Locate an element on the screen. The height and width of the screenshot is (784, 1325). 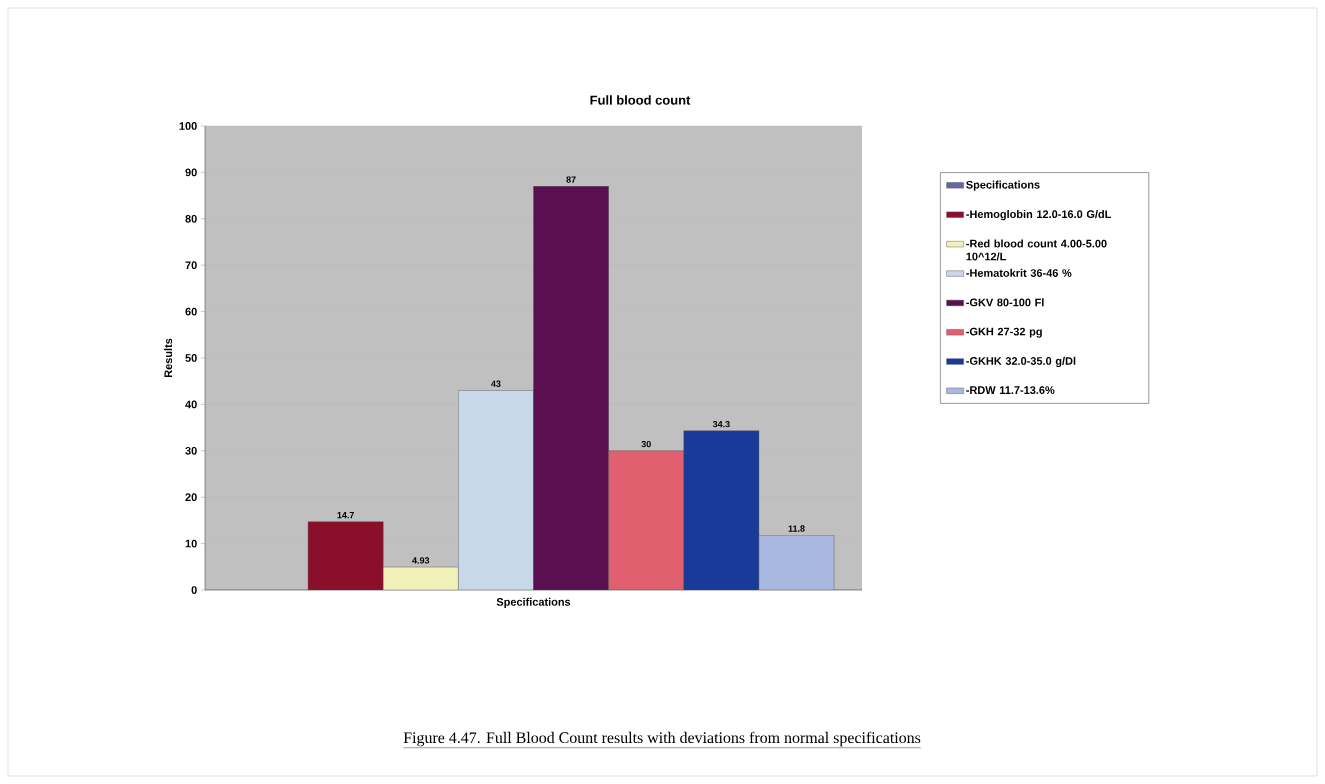
y-tick-label: 20 is located at coordinates (191, 497).